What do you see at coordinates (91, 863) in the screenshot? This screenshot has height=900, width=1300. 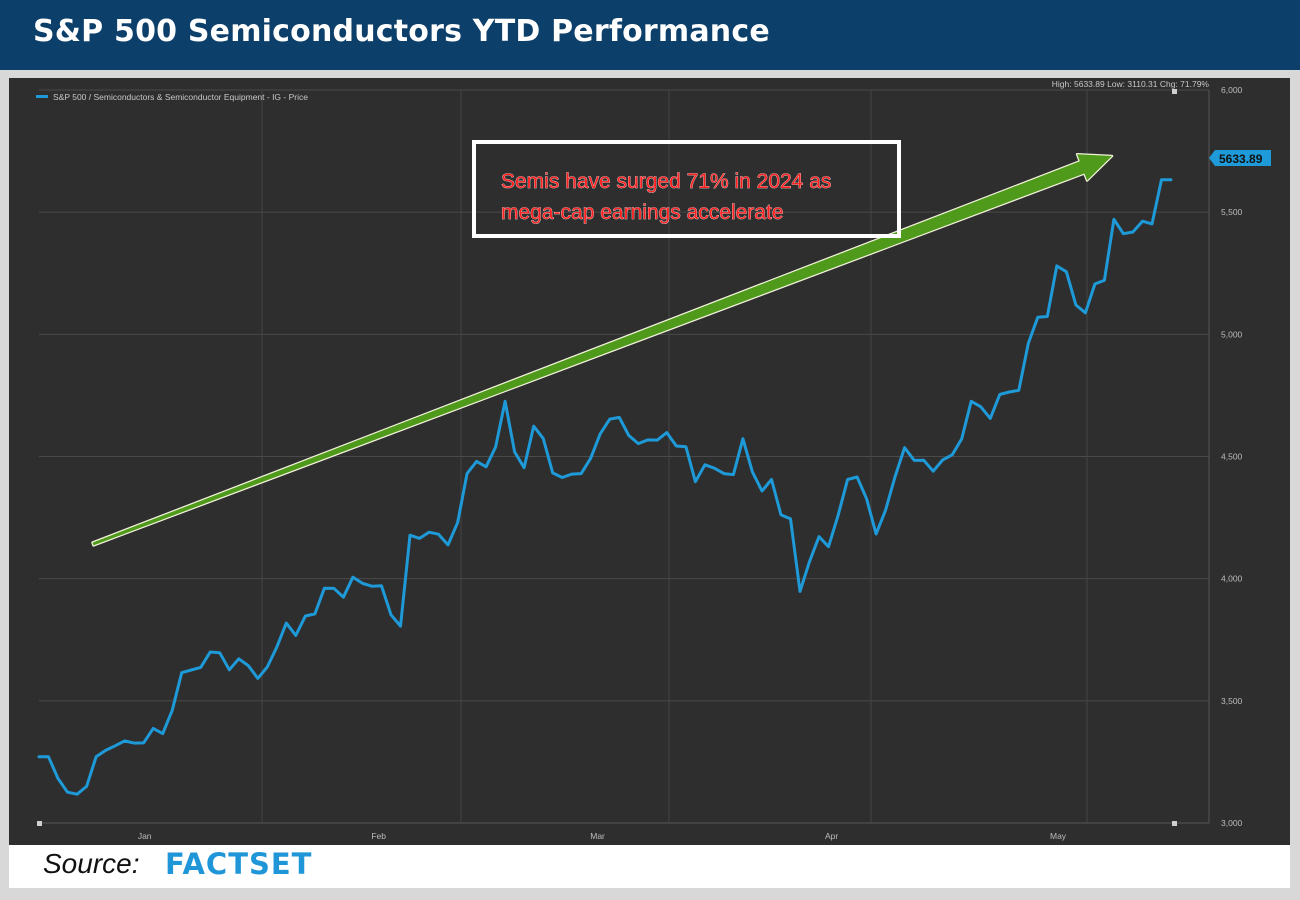 I see `source-label: Source:` at bounding box center [91, 863].